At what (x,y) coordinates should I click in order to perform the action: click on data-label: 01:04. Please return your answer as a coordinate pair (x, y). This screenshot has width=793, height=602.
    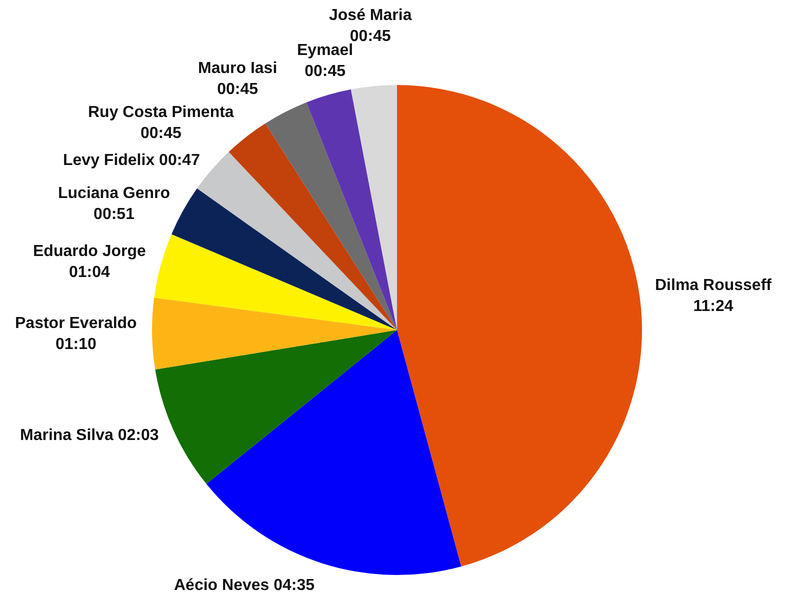
    Looking at the image, I should click on (89, 272).